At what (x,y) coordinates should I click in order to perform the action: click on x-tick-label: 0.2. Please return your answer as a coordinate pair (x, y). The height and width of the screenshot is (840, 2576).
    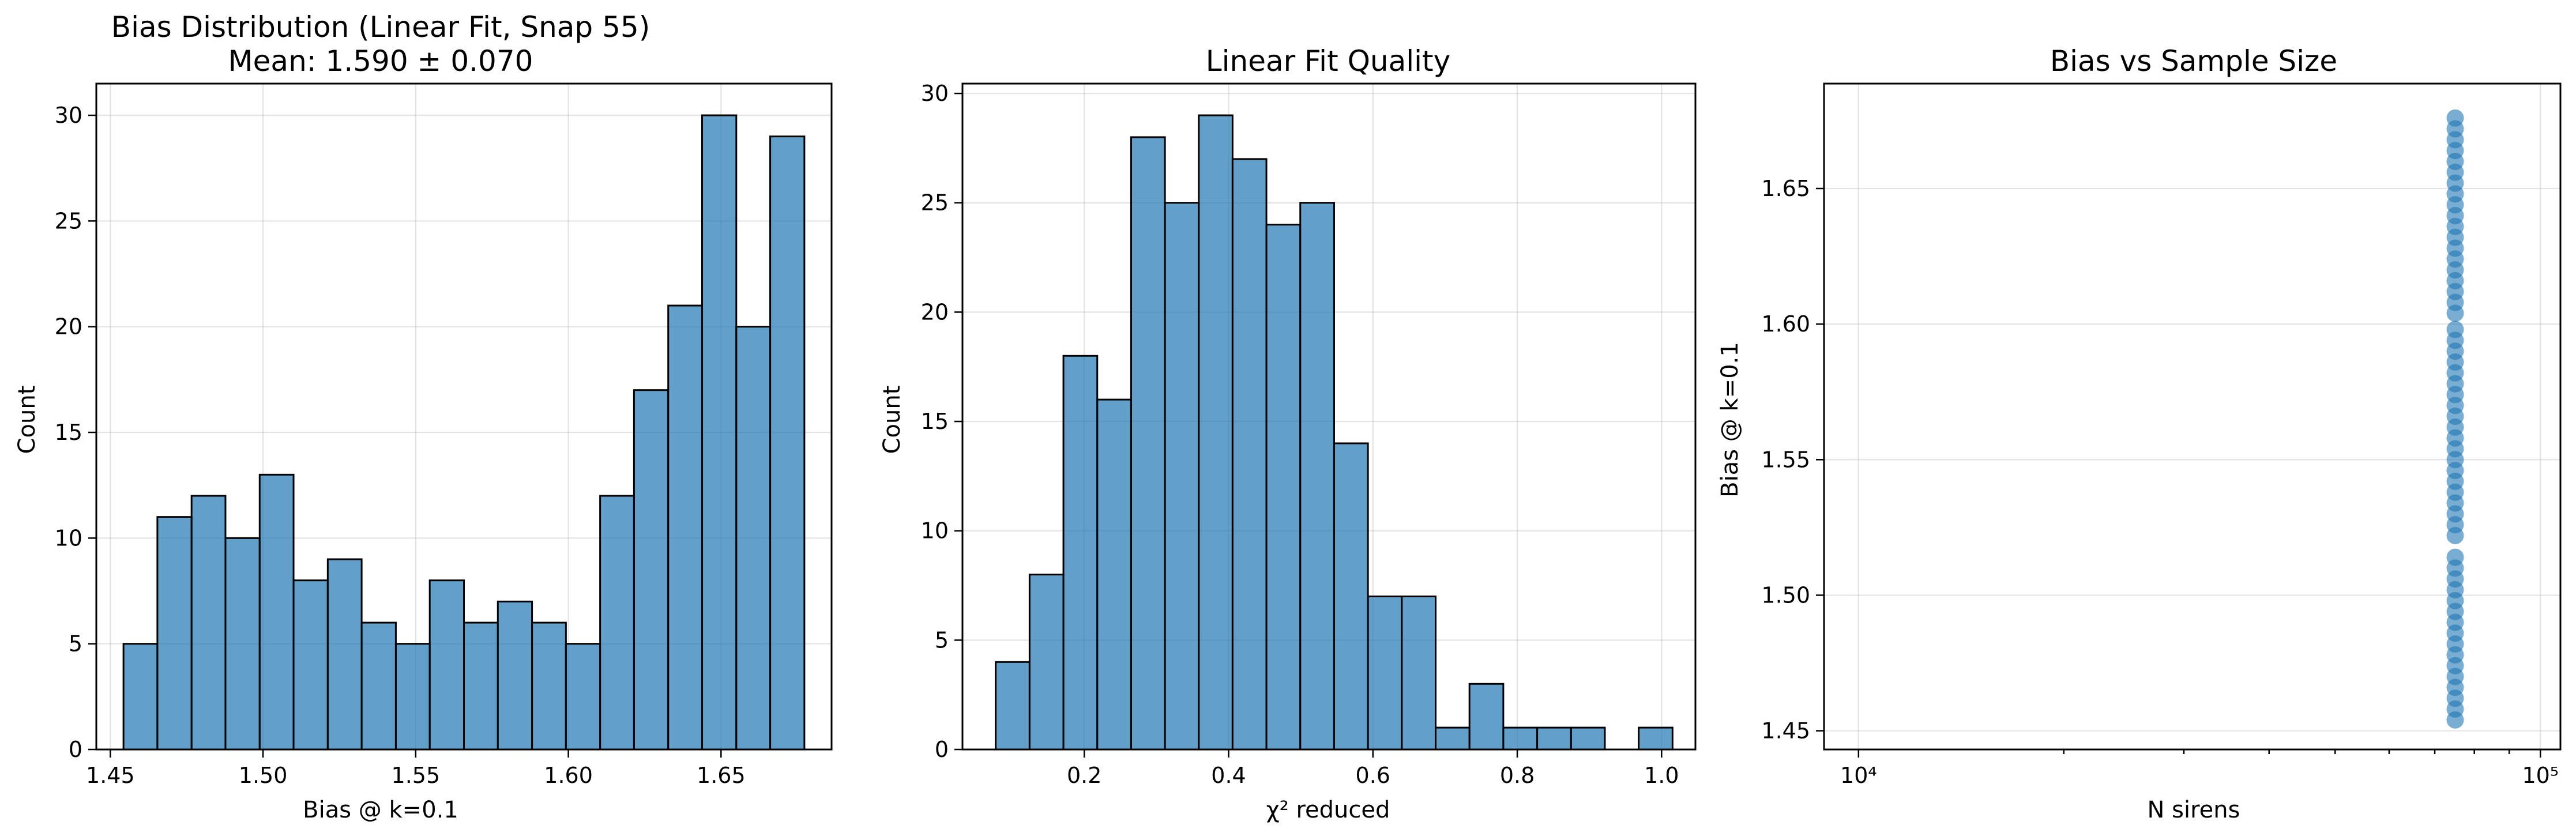
    Looking at the image, I should click on (1084, 776).